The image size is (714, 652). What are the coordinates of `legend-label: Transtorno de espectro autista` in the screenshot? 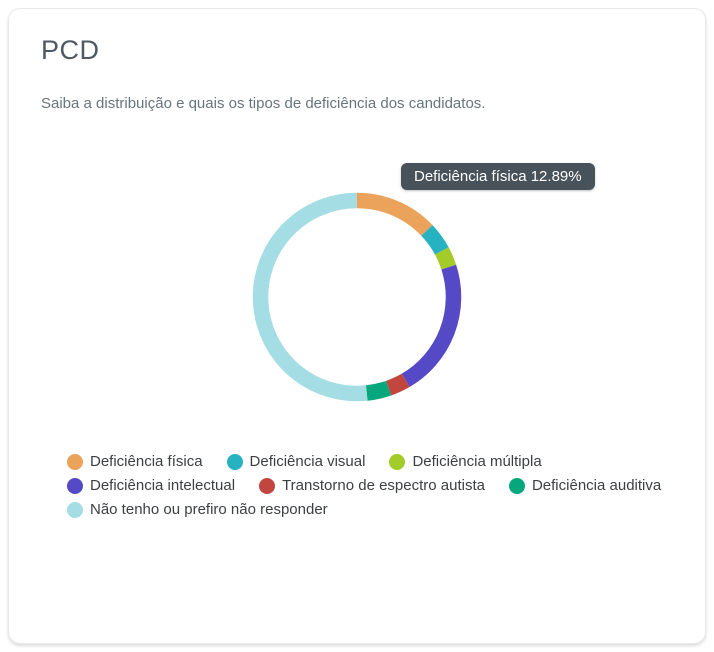 It's located at (383, 485).